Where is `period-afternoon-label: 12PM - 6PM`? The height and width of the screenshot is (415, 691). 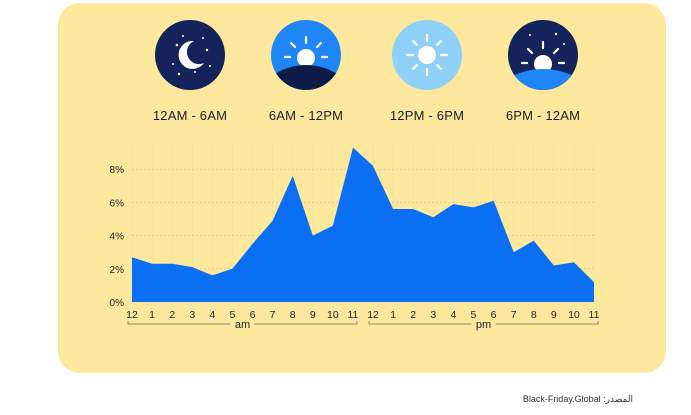
period-afternoon-label: 12PM - 6PM is located at coordinates (427, 115).